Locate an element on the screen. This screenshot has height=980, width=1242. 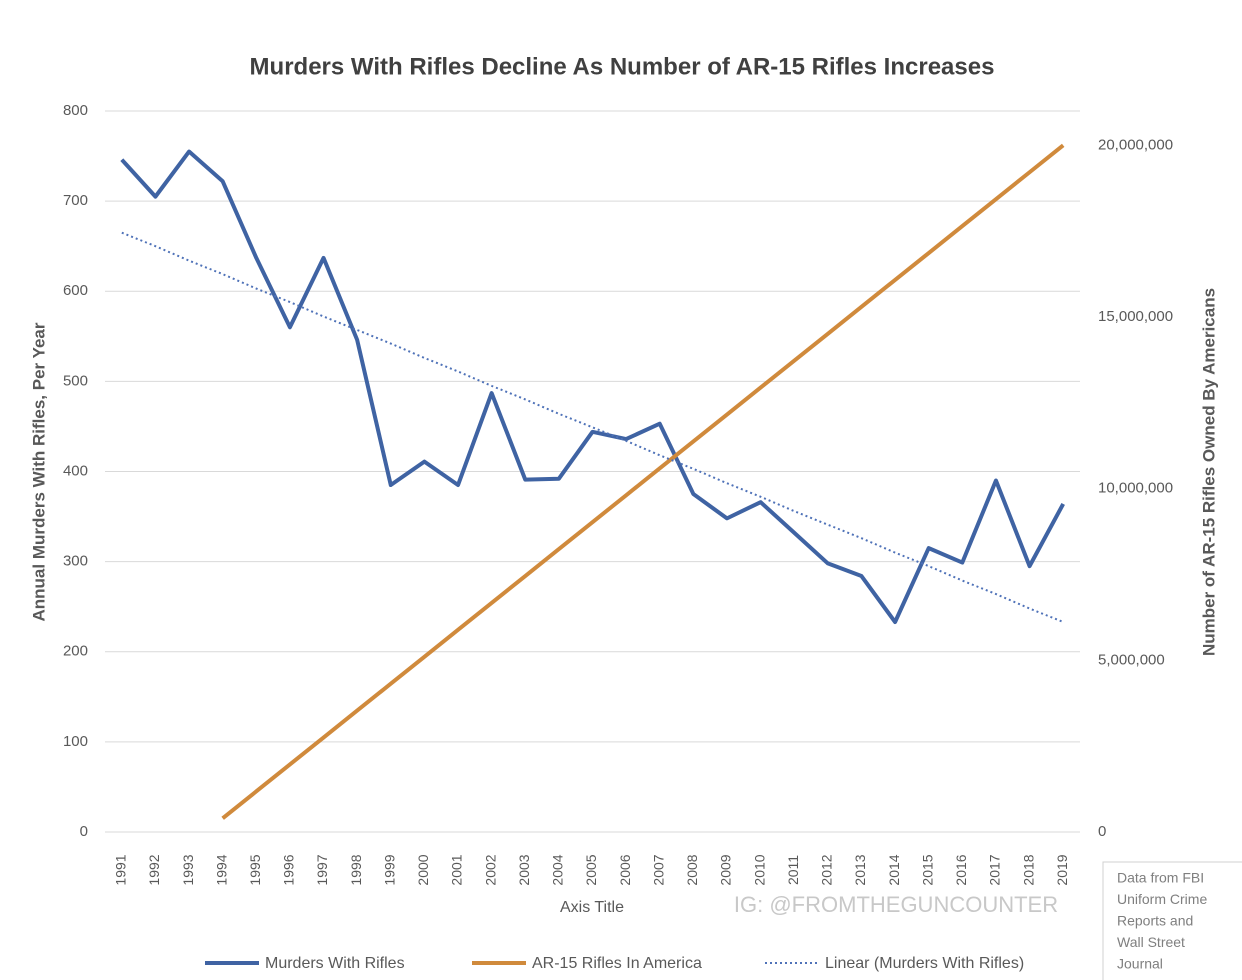
y-tick-label: 200 is located at coordinates (75, 651).